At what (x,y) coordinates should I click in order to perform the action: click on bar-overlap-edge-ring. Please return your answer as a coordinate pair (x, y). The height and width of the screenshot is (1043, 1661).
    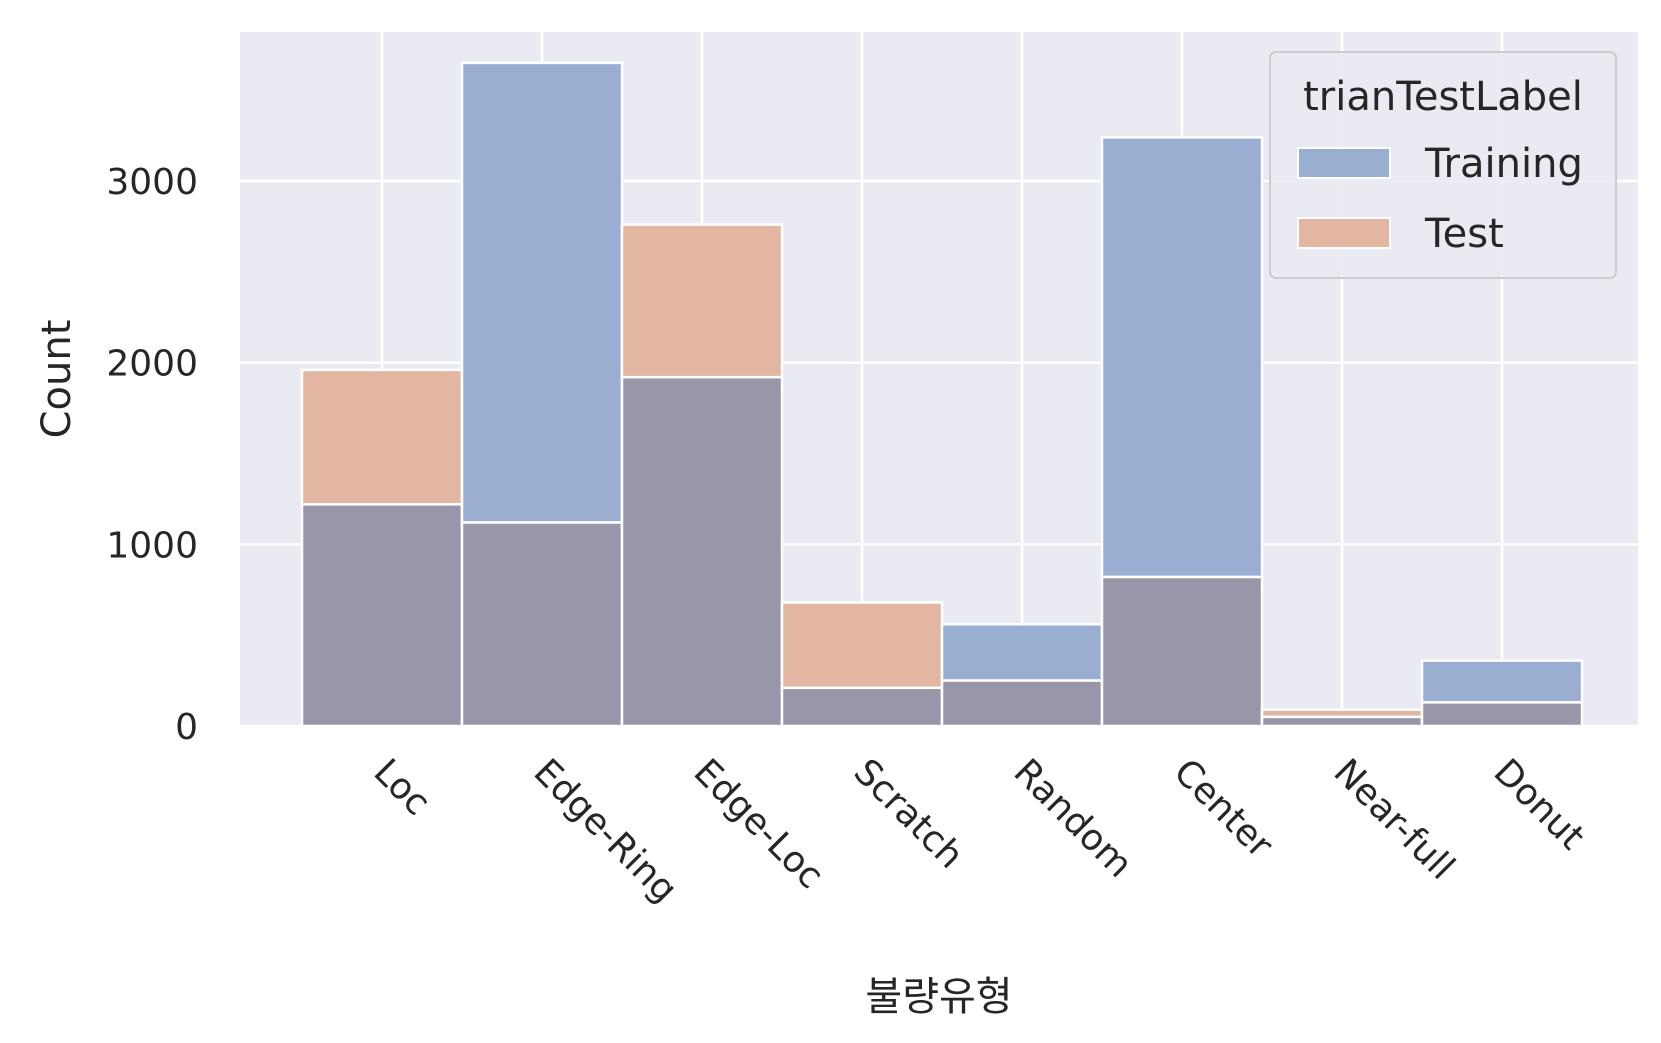
    Looking at the image, I should click on (542, 624).